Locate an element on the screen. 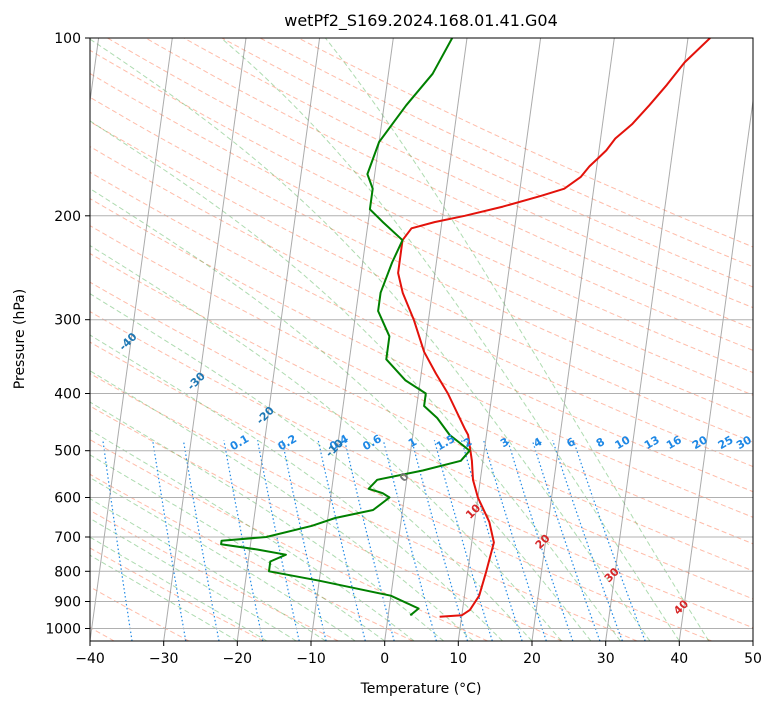  y-tick-label: 1000 is located at coordinates (63, 630).